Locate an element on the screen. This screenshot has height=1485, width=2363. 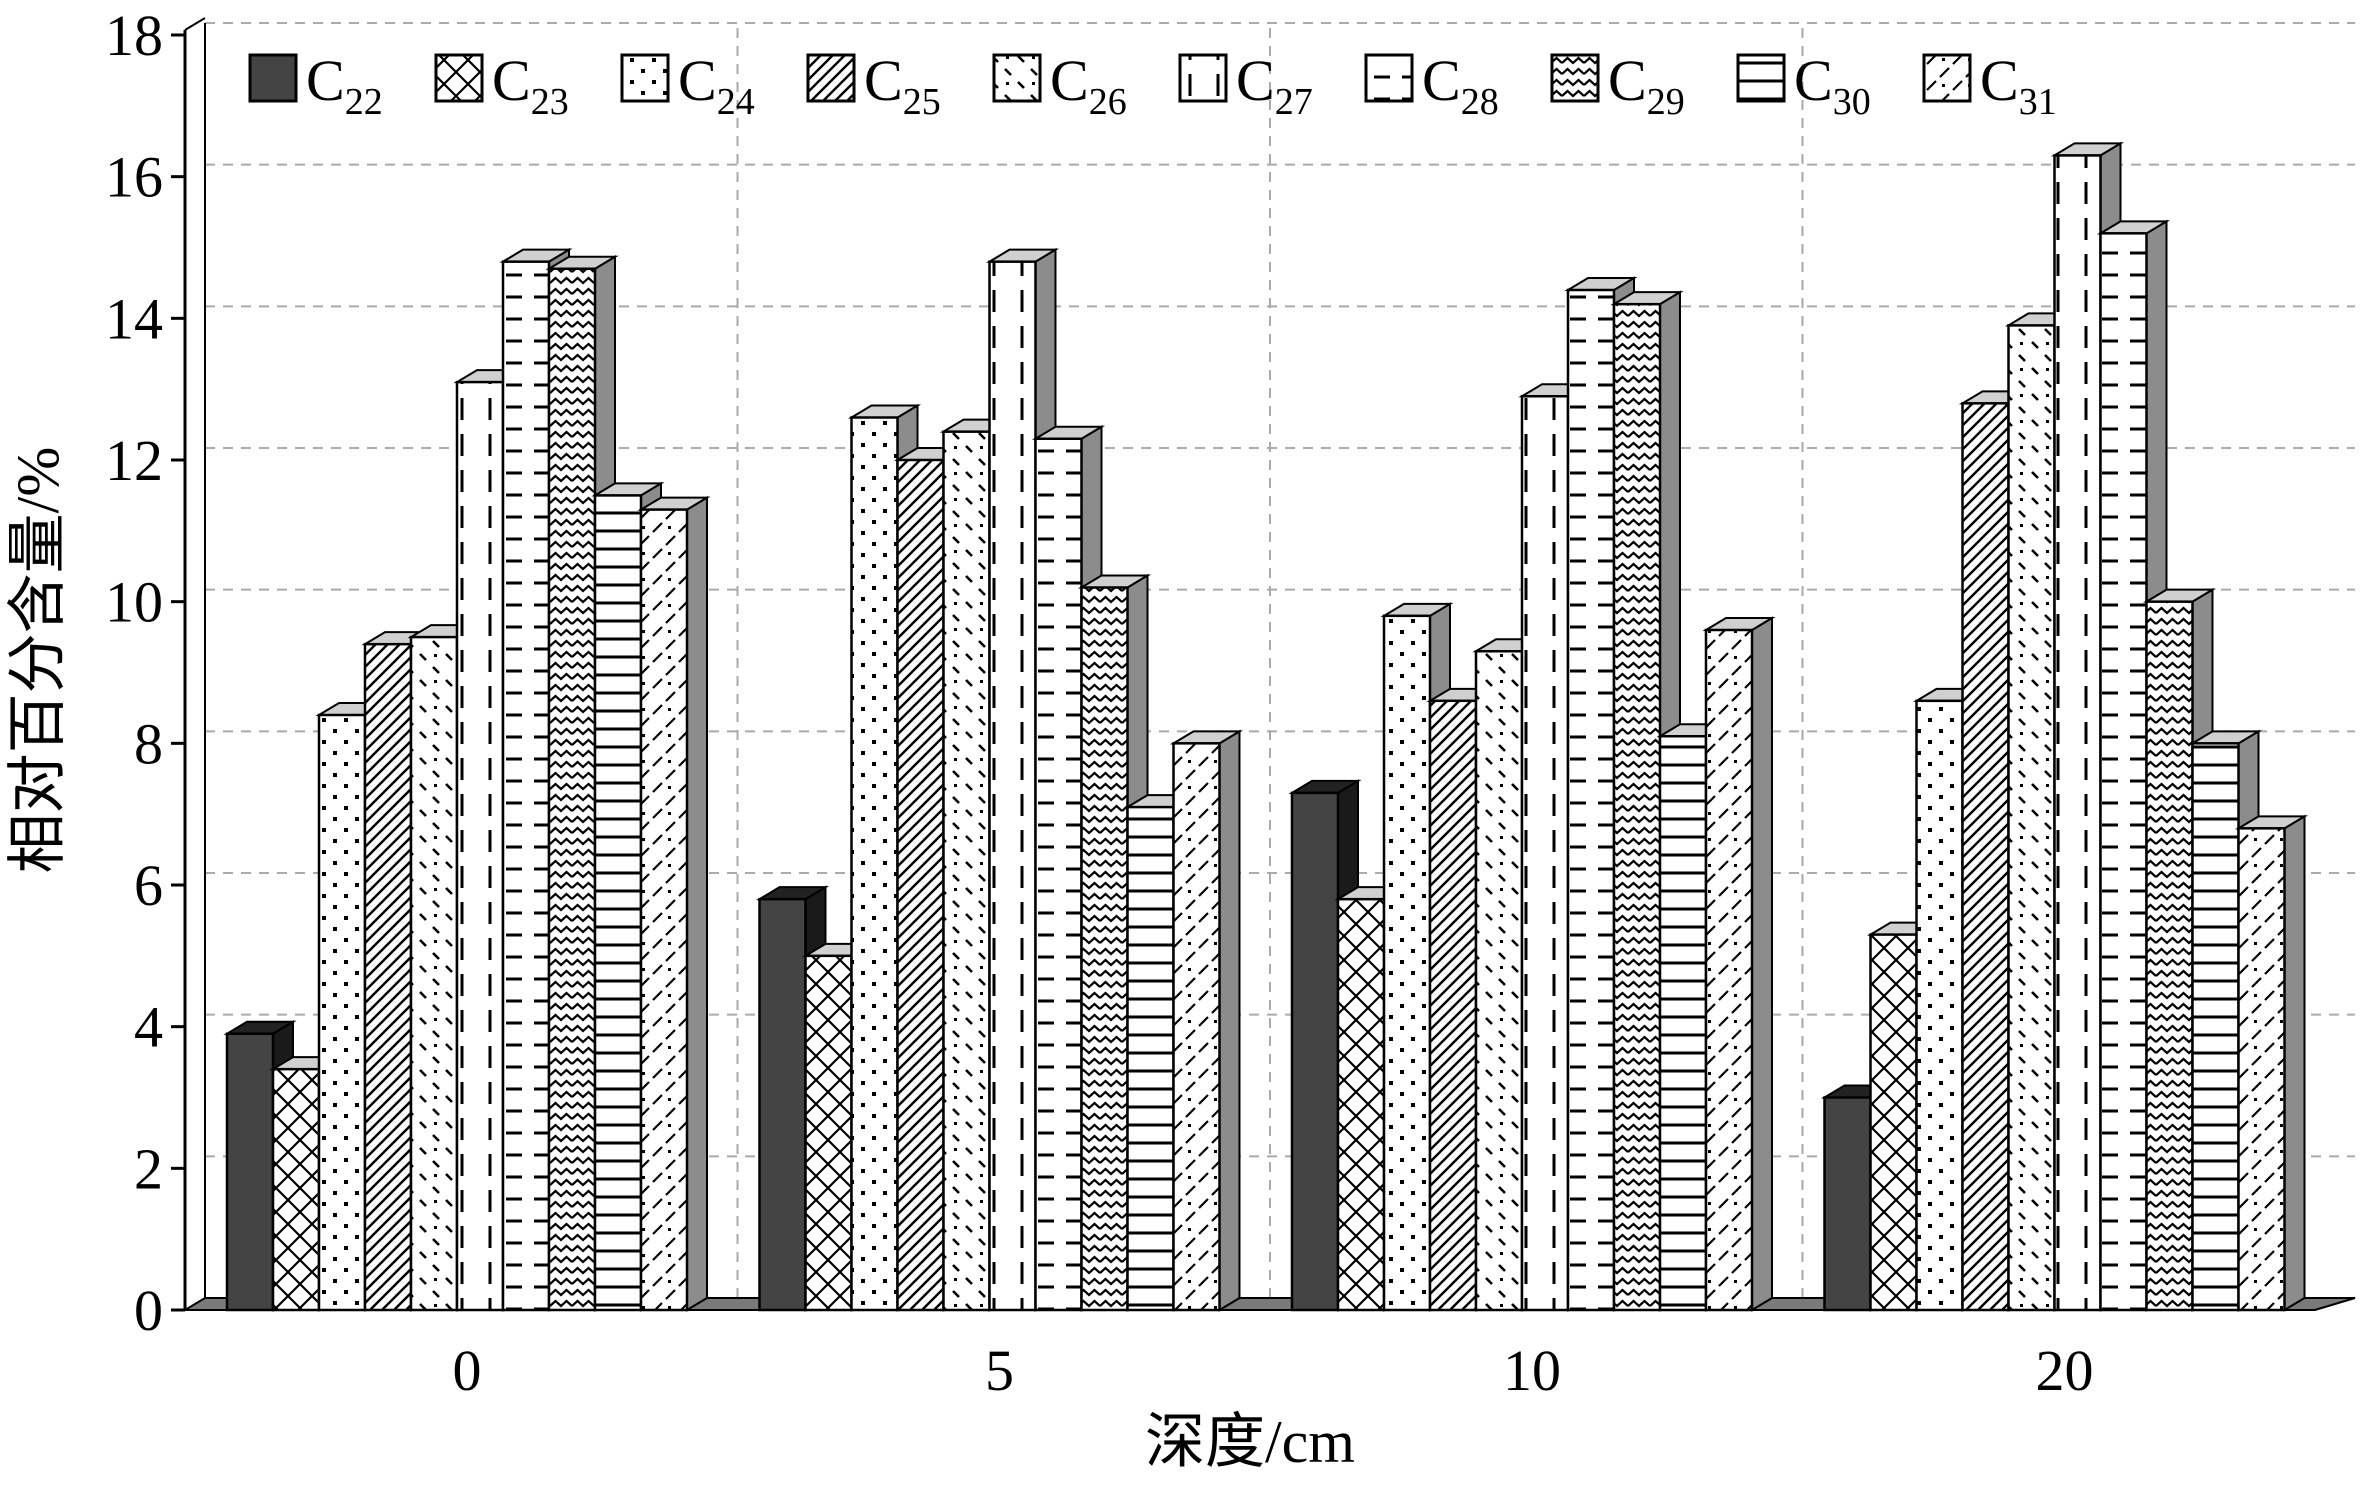
legend-item-C22: C22 is located at coordinates (315, 85).